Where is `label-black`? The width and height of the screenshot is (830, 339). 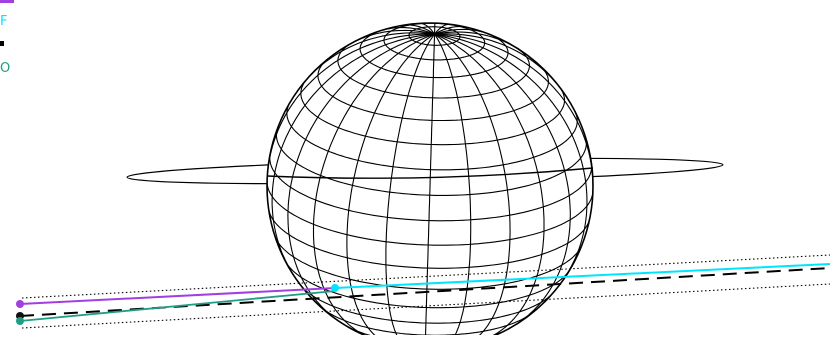
label-black is located at coordinates (2, 42).